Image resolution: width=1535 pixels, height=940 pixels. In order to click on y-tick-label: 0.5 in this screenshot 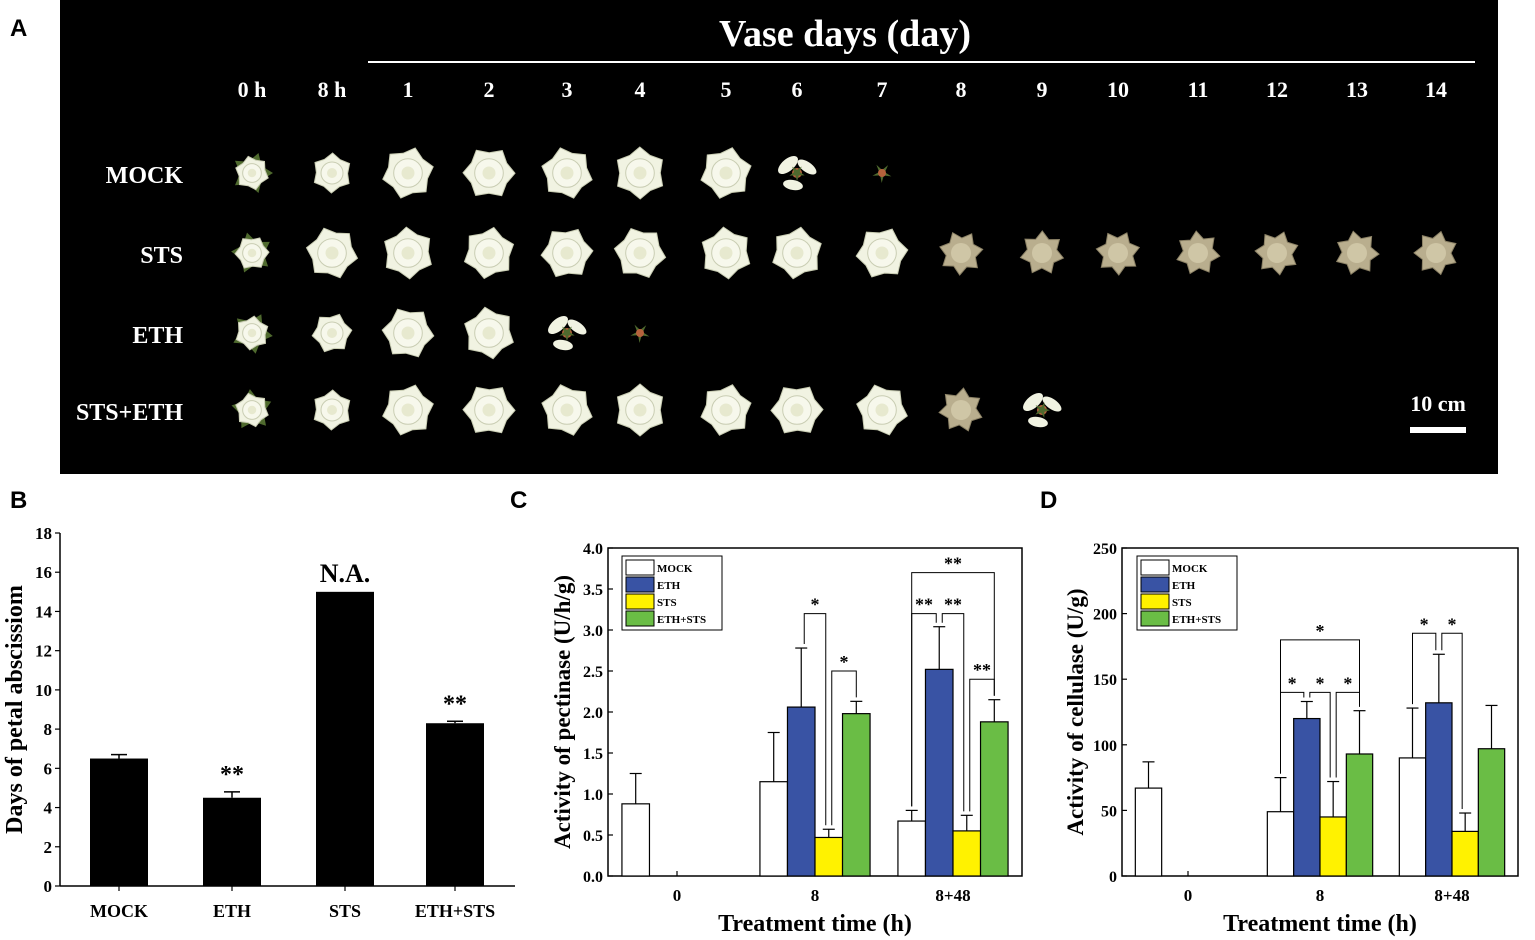, I will do `click(593, 836)`.